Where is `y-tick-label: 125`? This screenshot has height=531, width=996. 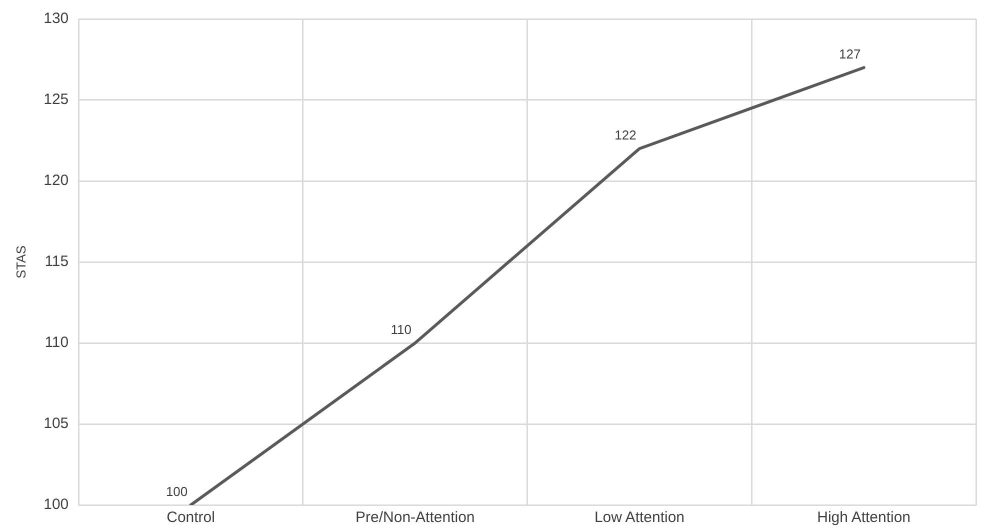
y-tick-label: 125 is located at coordinates (56, 99).